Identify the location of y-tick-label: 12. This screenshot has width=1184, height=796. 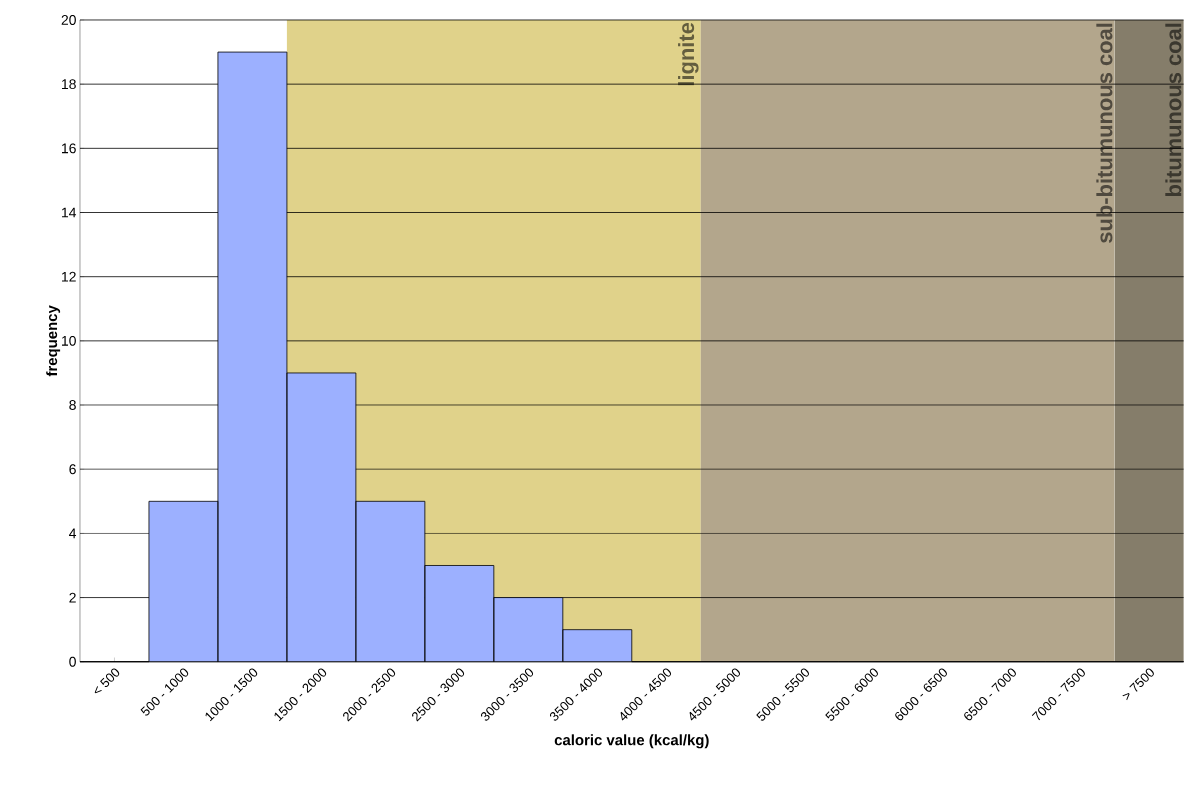
(69, 276).